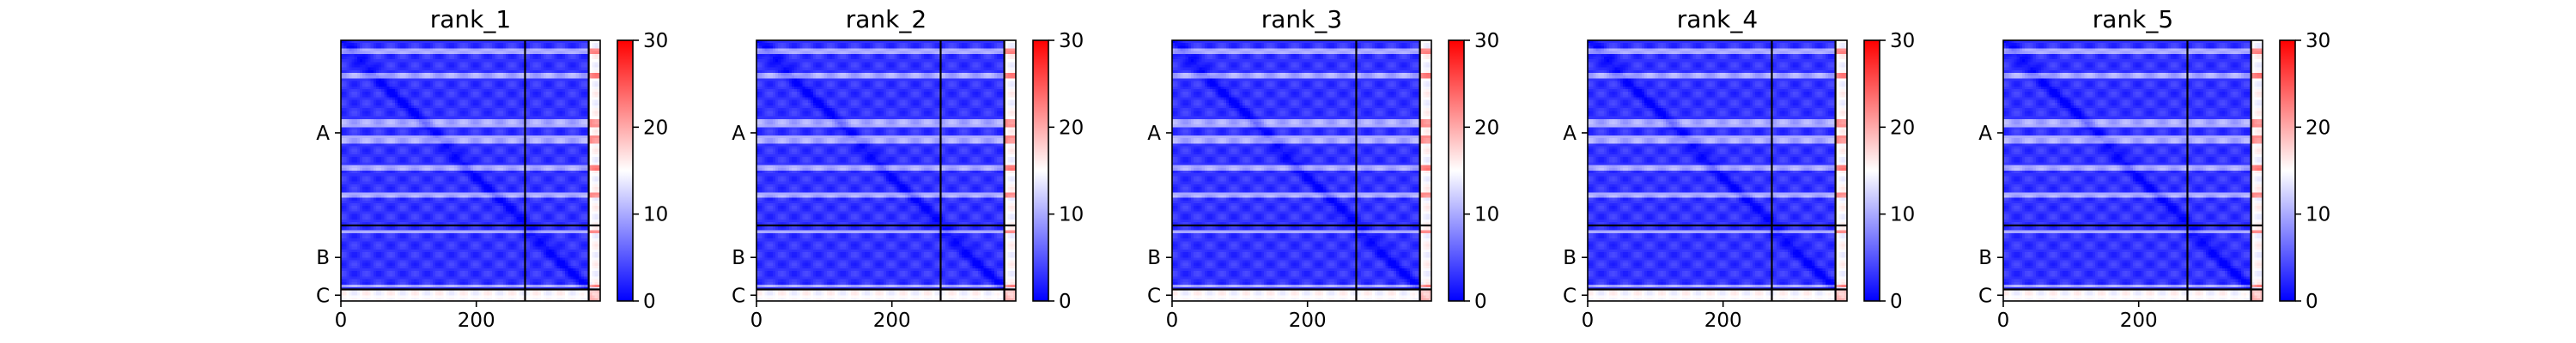 The image size is (2576, 343). What do you see at coordinates (1718, 19) in the screenshot?
I see `panel-title: rank_4` at bounding box center [1718, 19].